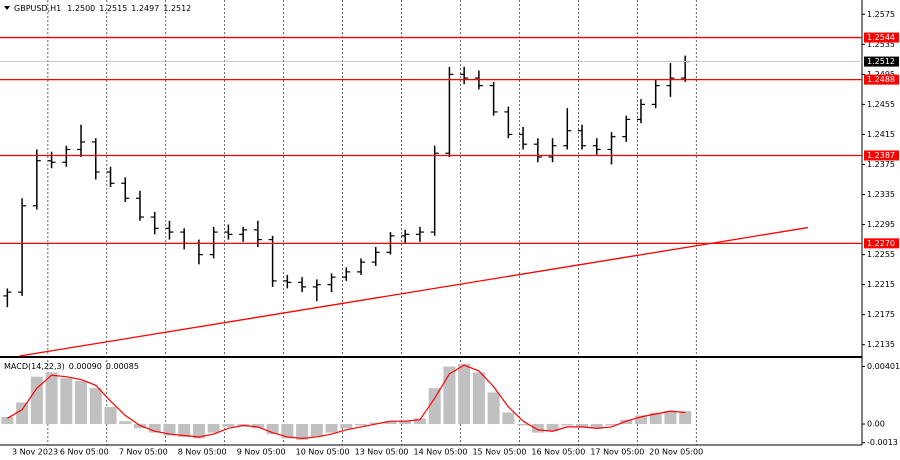 Image resolution: width=900 pixels, height=460 pixels. What do you see at coordinates (881, 14) in the screenshot?
I see `price-tick-label: 1.2575` at bounding box center [881, 14].